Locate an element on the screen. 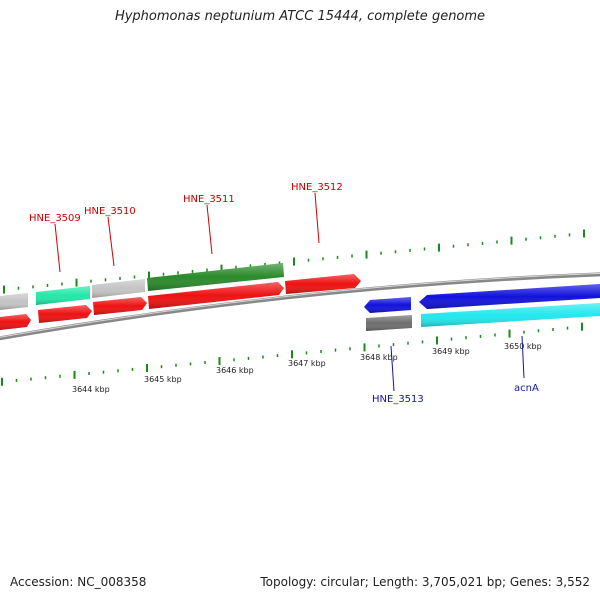  genome-backbone-highlight is located at coordinates (300, 305).